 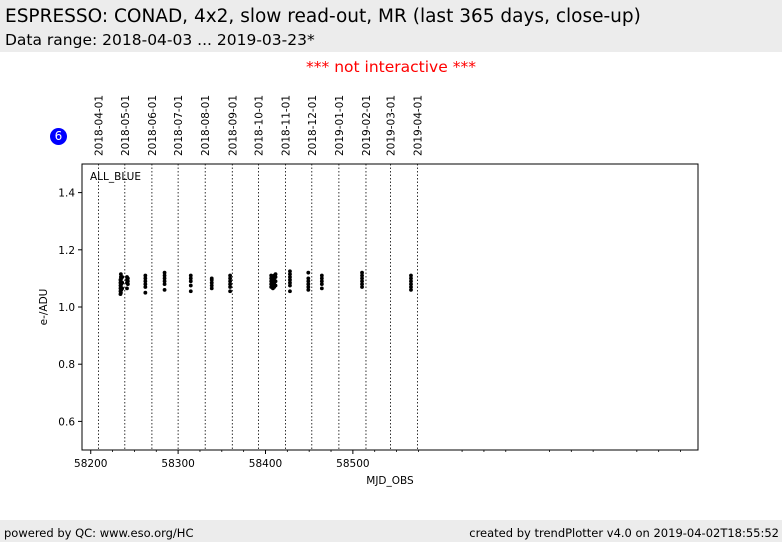 I want to click on month-label: 2019-03-01, so click(x=391, y=125).